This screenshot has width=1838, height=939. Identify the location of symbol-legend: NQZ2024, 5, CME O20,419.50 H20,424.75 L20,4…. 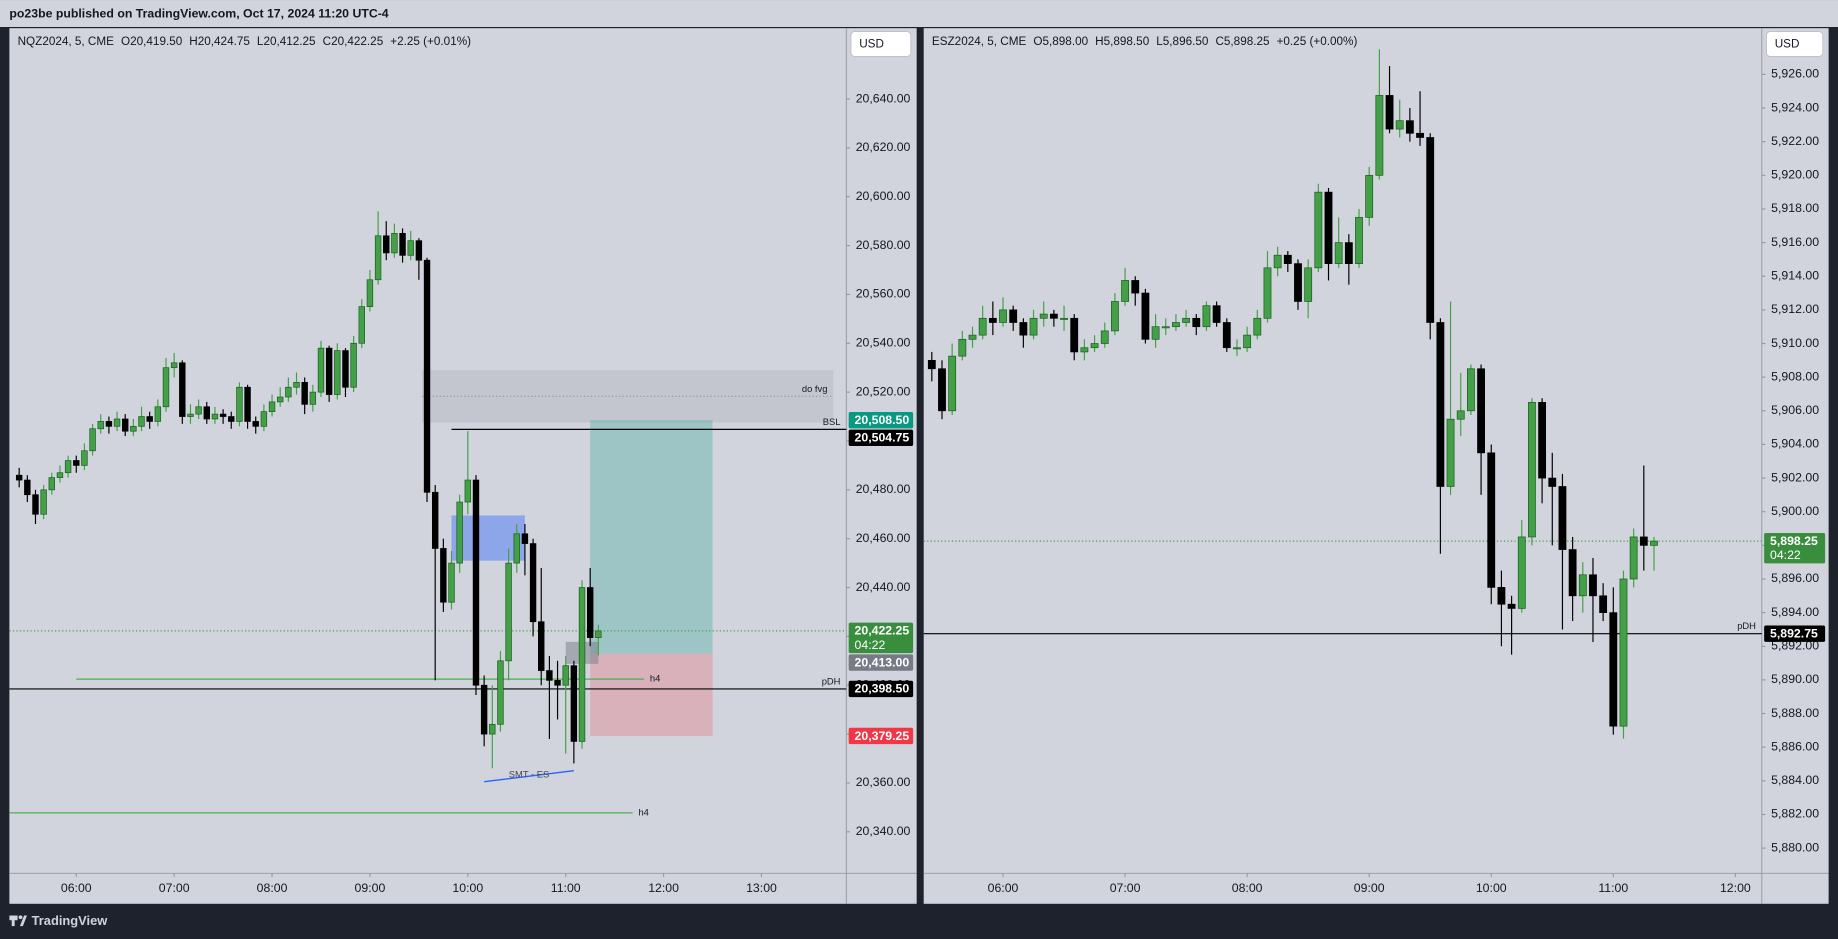
(245, 41).